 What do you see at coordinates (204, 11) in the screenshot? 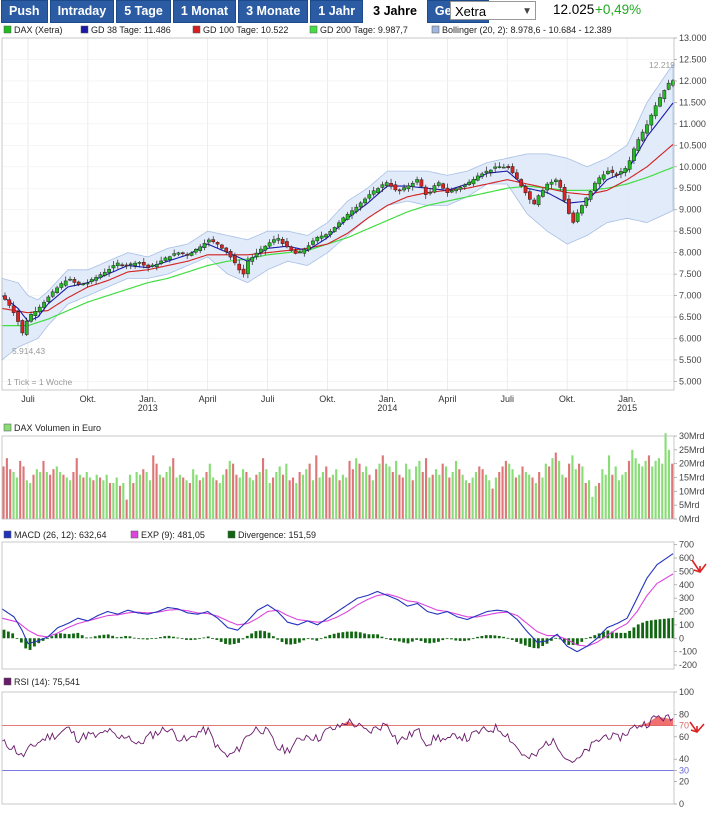
I see `tab-1-monat: 1 Monat` at bounding box center [204, 11].